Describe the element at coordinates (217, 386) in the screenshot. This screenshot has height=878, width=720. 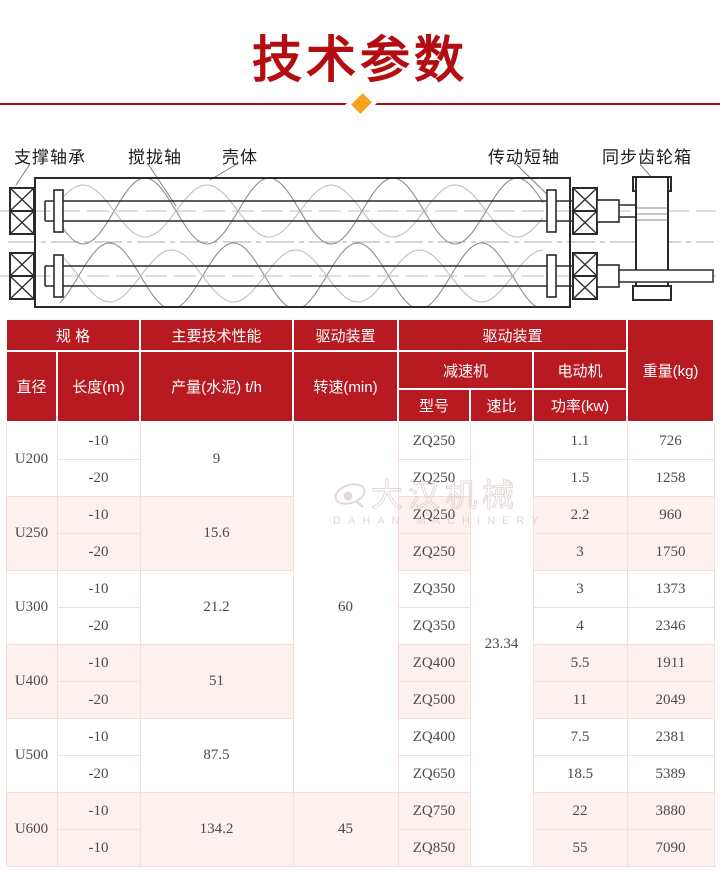
I see `header-output: 产量(水泥) t/h` at that location.